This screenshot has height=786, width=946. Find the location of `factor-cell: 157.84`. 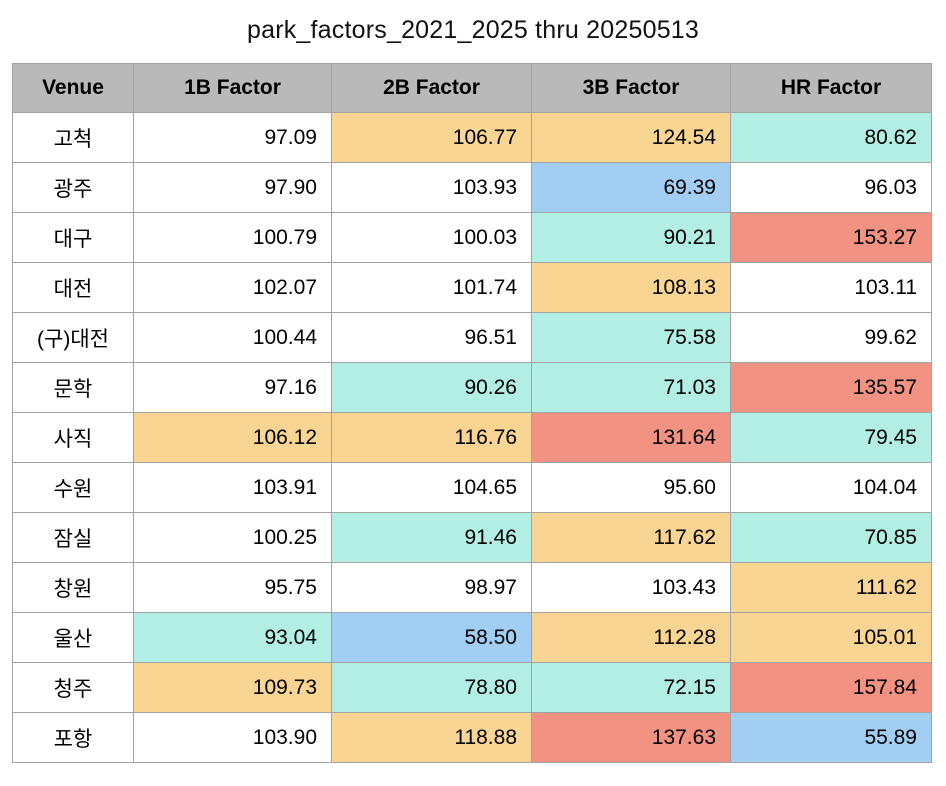

factor-cell: 157.84 is located at coordinates (831, 687).